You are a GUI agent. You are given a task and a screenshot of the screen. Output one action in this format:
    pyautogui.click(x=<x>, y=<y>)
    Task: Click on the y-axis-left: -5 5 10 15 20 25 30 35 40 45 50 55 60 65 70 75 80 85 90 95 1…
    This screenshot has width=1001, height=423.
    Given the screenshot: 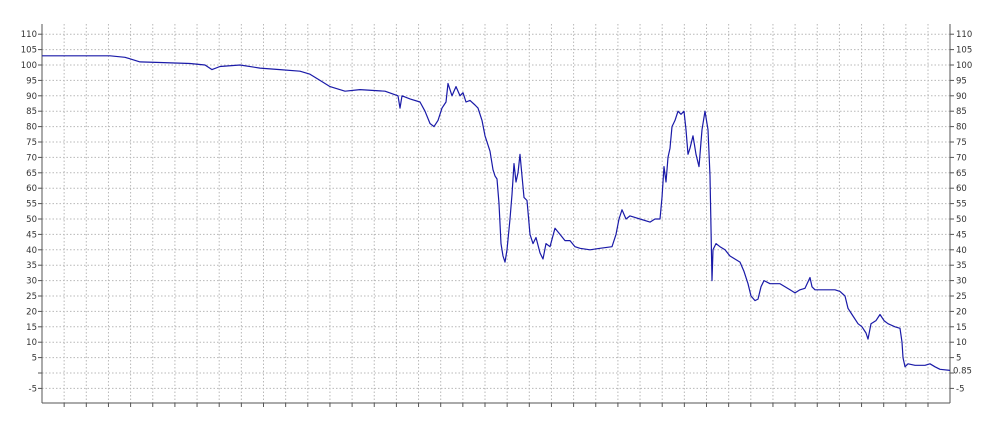 What is the action you would take?
    pyautogui.click(x=31, y=212)
    